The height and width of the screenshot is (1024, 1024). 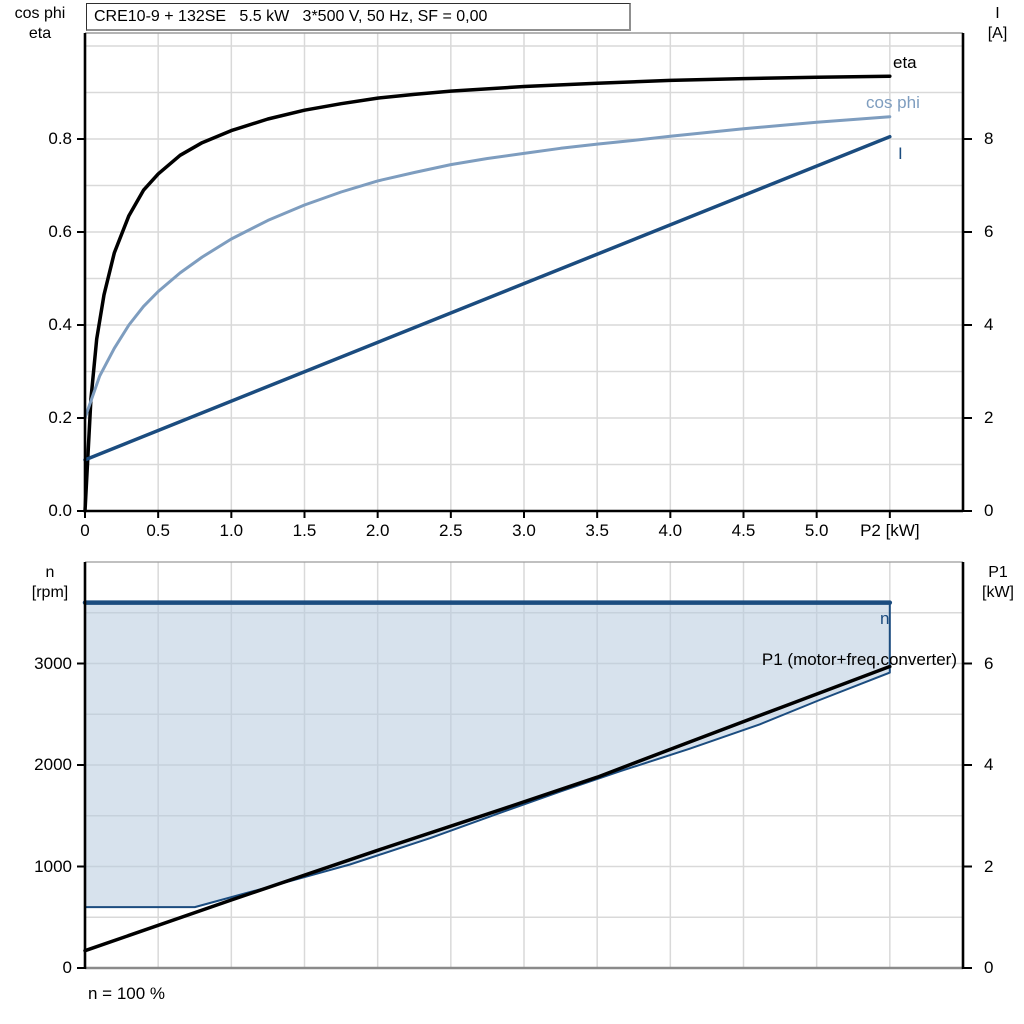 I want to click on curve-label-cos-phi: cos phi, so click(x=893, y=102).